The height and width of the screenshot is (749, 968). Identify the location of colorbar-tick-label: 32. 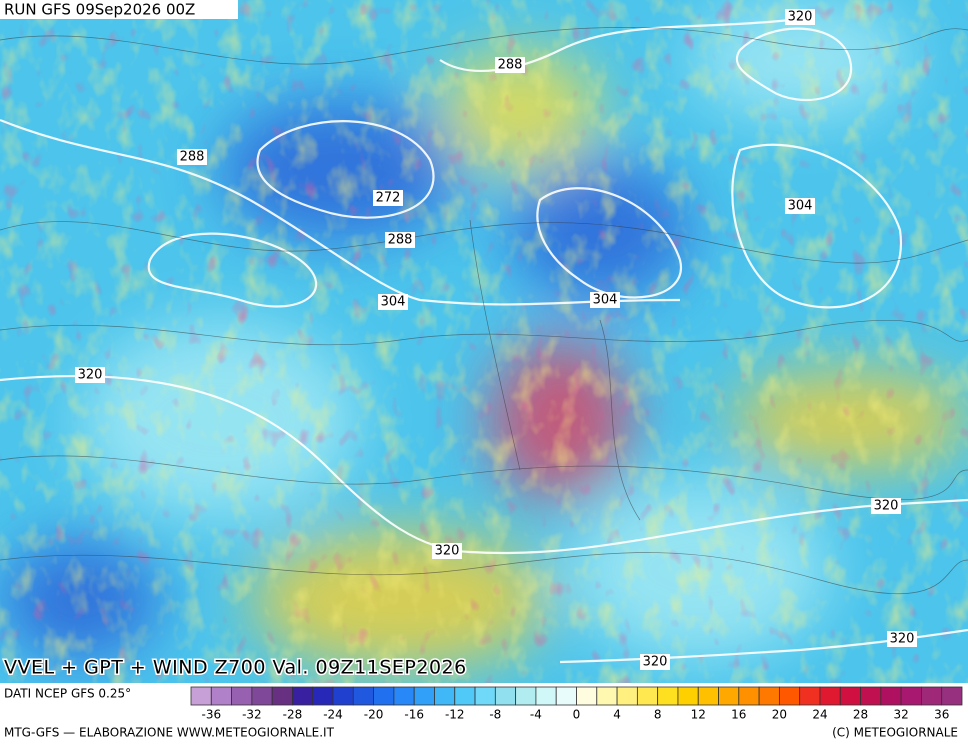
(900, 715).